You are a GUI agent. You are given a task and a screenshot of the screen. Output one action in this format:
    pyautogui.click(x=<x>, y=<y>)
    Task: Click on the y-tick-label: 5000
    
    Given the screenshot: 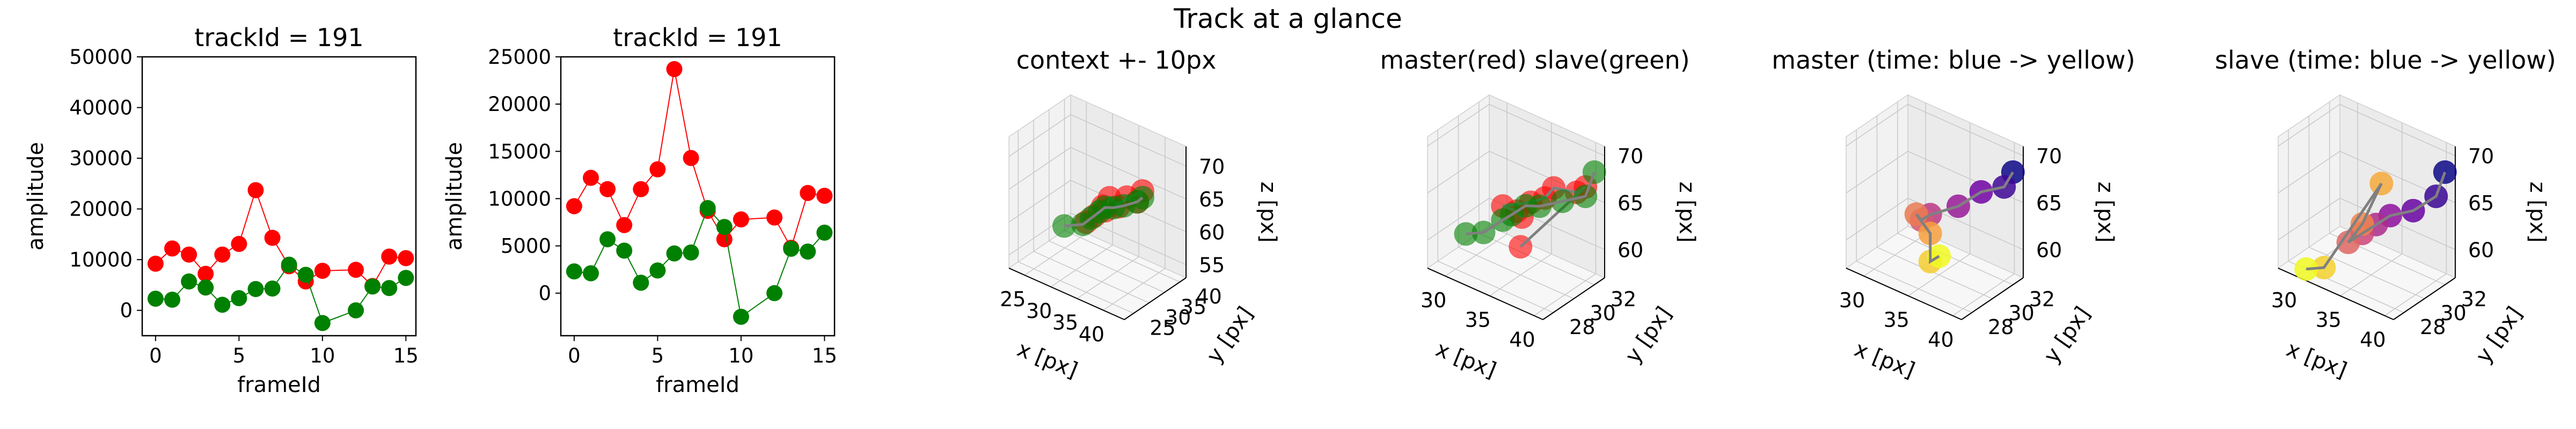 What is the action you would take?
    pyautogui.click(x=526, y=246)
    